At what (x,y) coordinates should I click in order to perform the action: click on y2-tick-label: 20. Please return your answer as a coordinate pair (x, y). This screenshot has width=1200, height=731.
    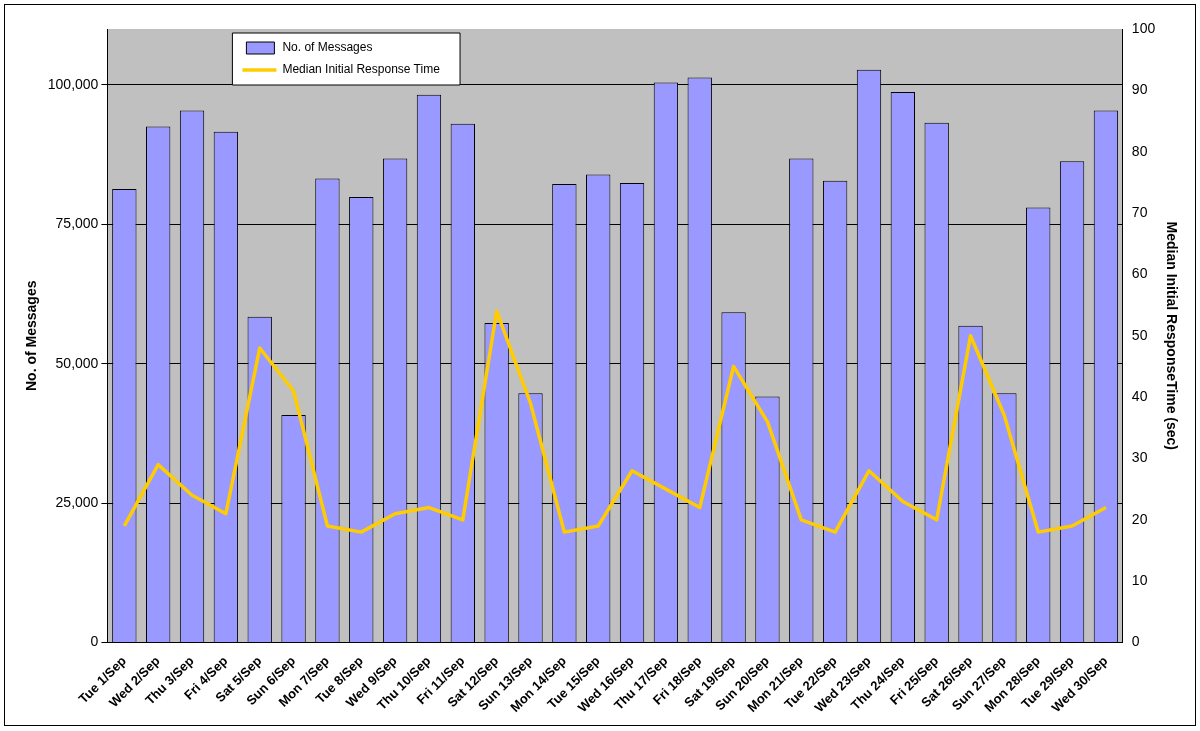
    Looking at the image, I should click on (1139, 518).